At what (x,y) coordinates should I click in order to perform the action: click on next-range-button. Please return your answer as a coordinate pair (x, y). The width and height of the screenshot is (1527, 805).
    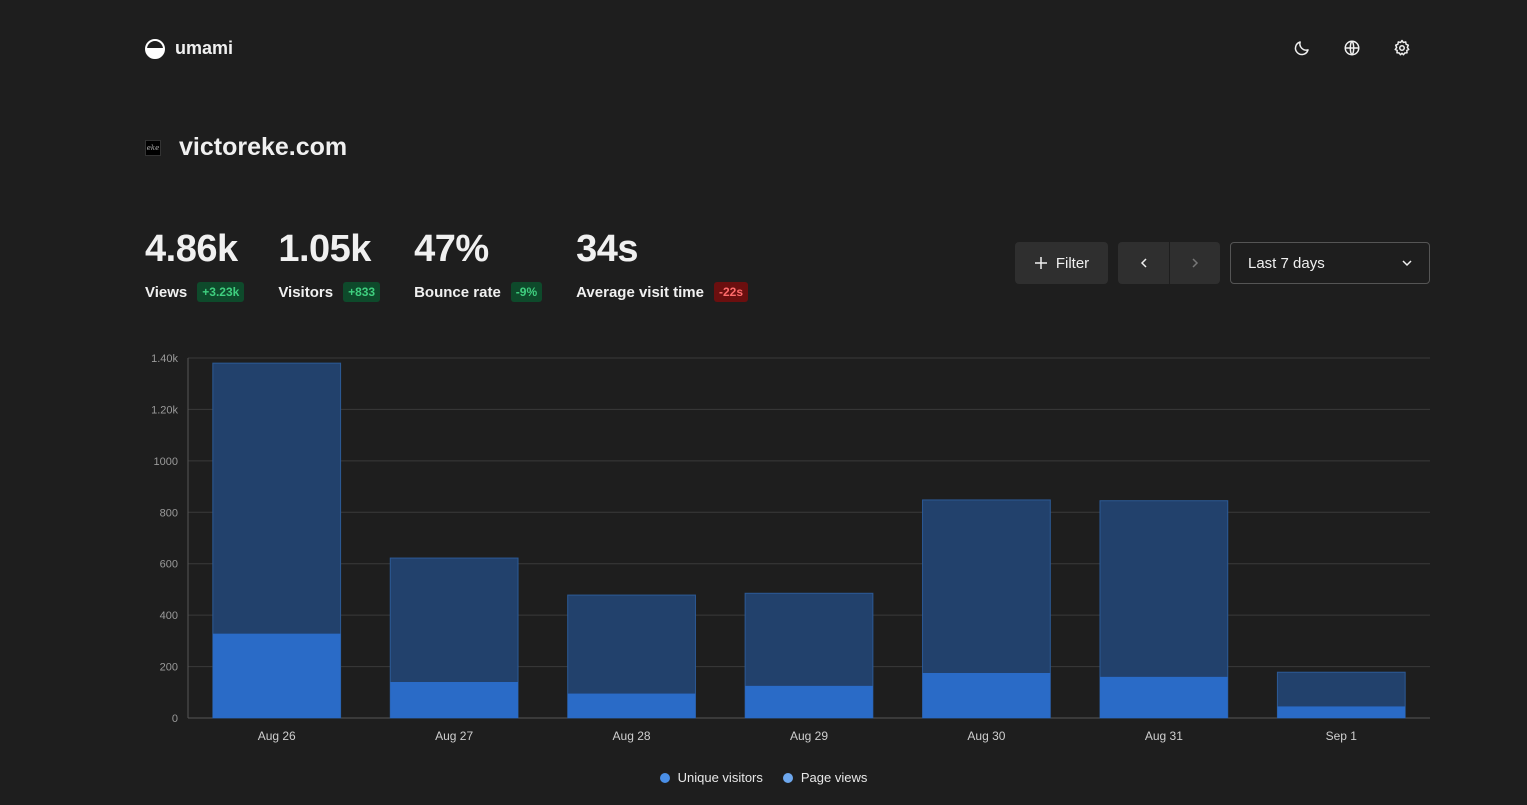
    Looking at the image, I should click on (1194, 263).